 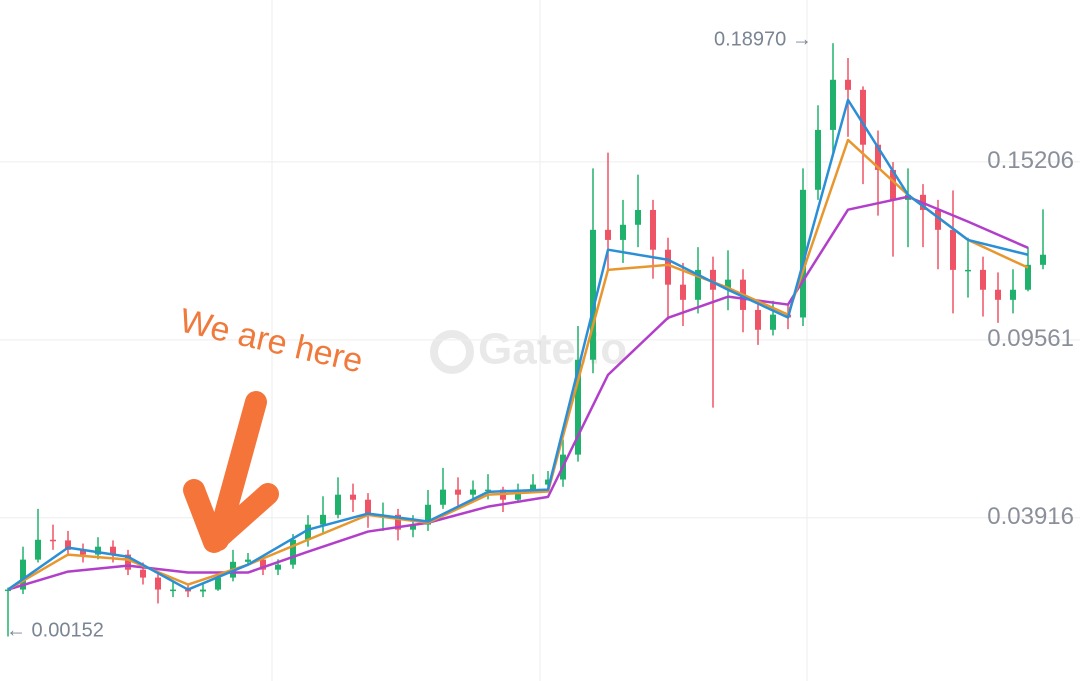 What do you see at coordinates (1030, 160) in the screenshot?
I see `y-tick-label: 0.15206` at bounding box center [1030, 160].